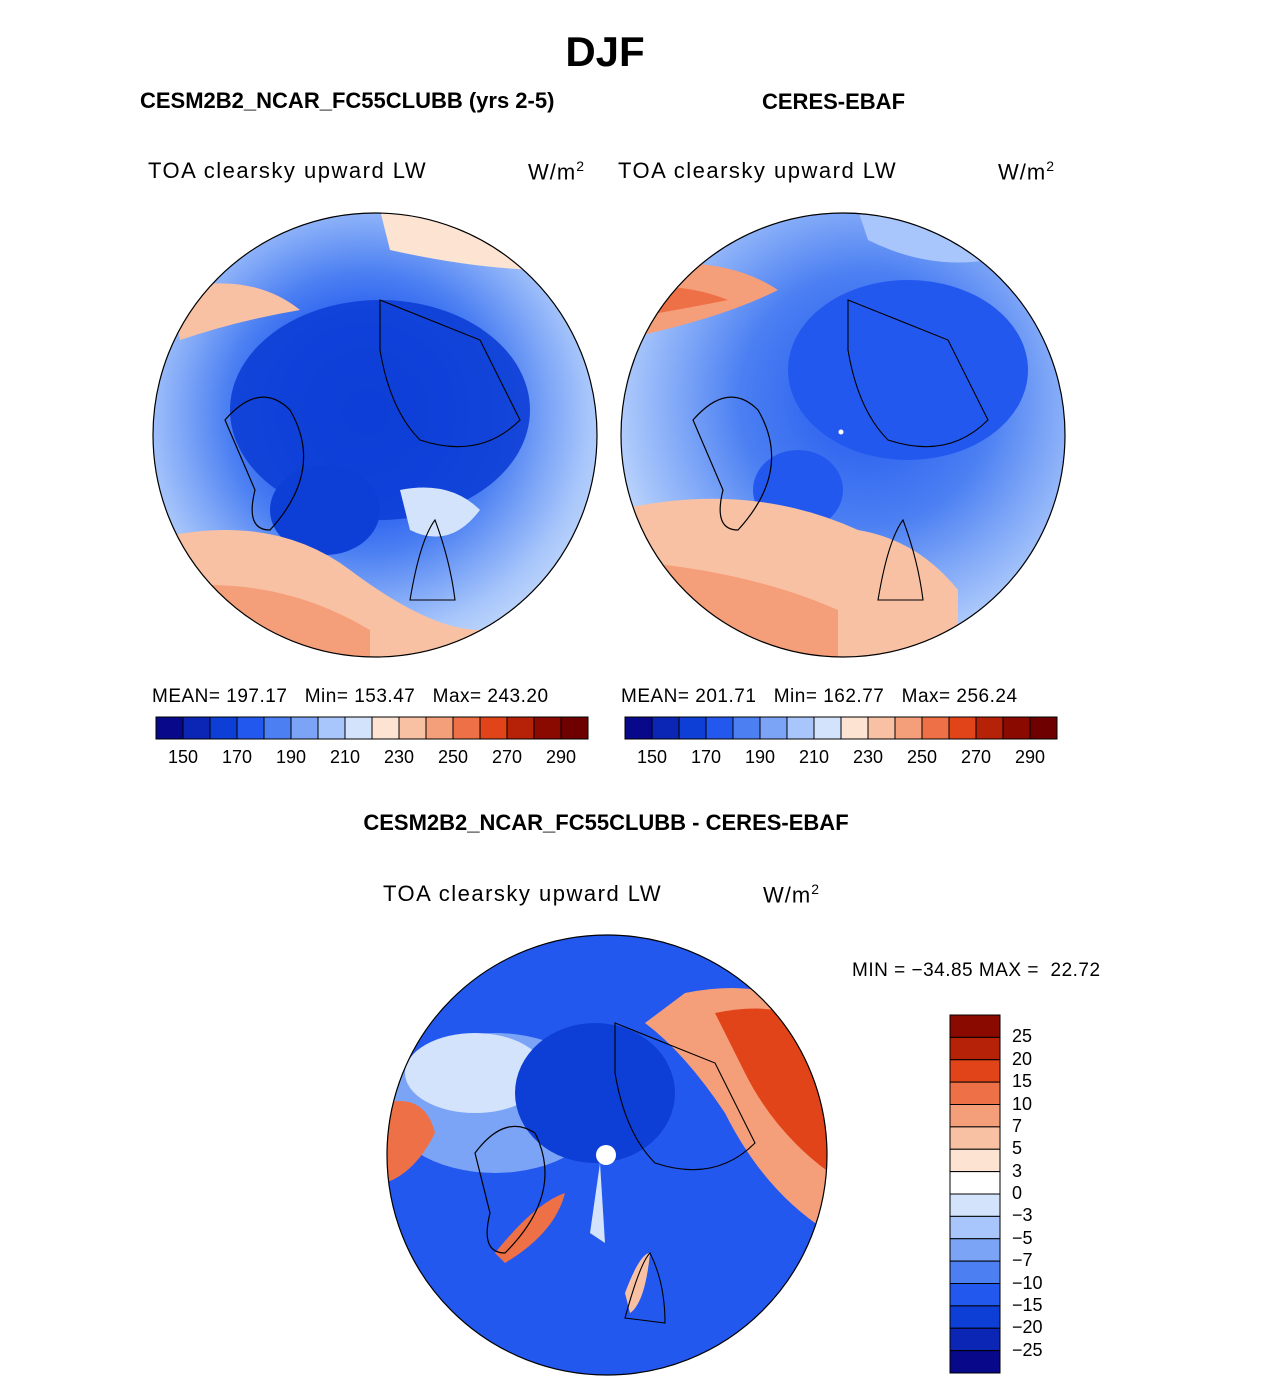 Image resolution: width=1285 pixels, height=1383 pixels. What do you see at coordinates (652, 757) in the screenshot?
I see `obs-colorbar-tick-label: 150` at bounding box center [652, 757].